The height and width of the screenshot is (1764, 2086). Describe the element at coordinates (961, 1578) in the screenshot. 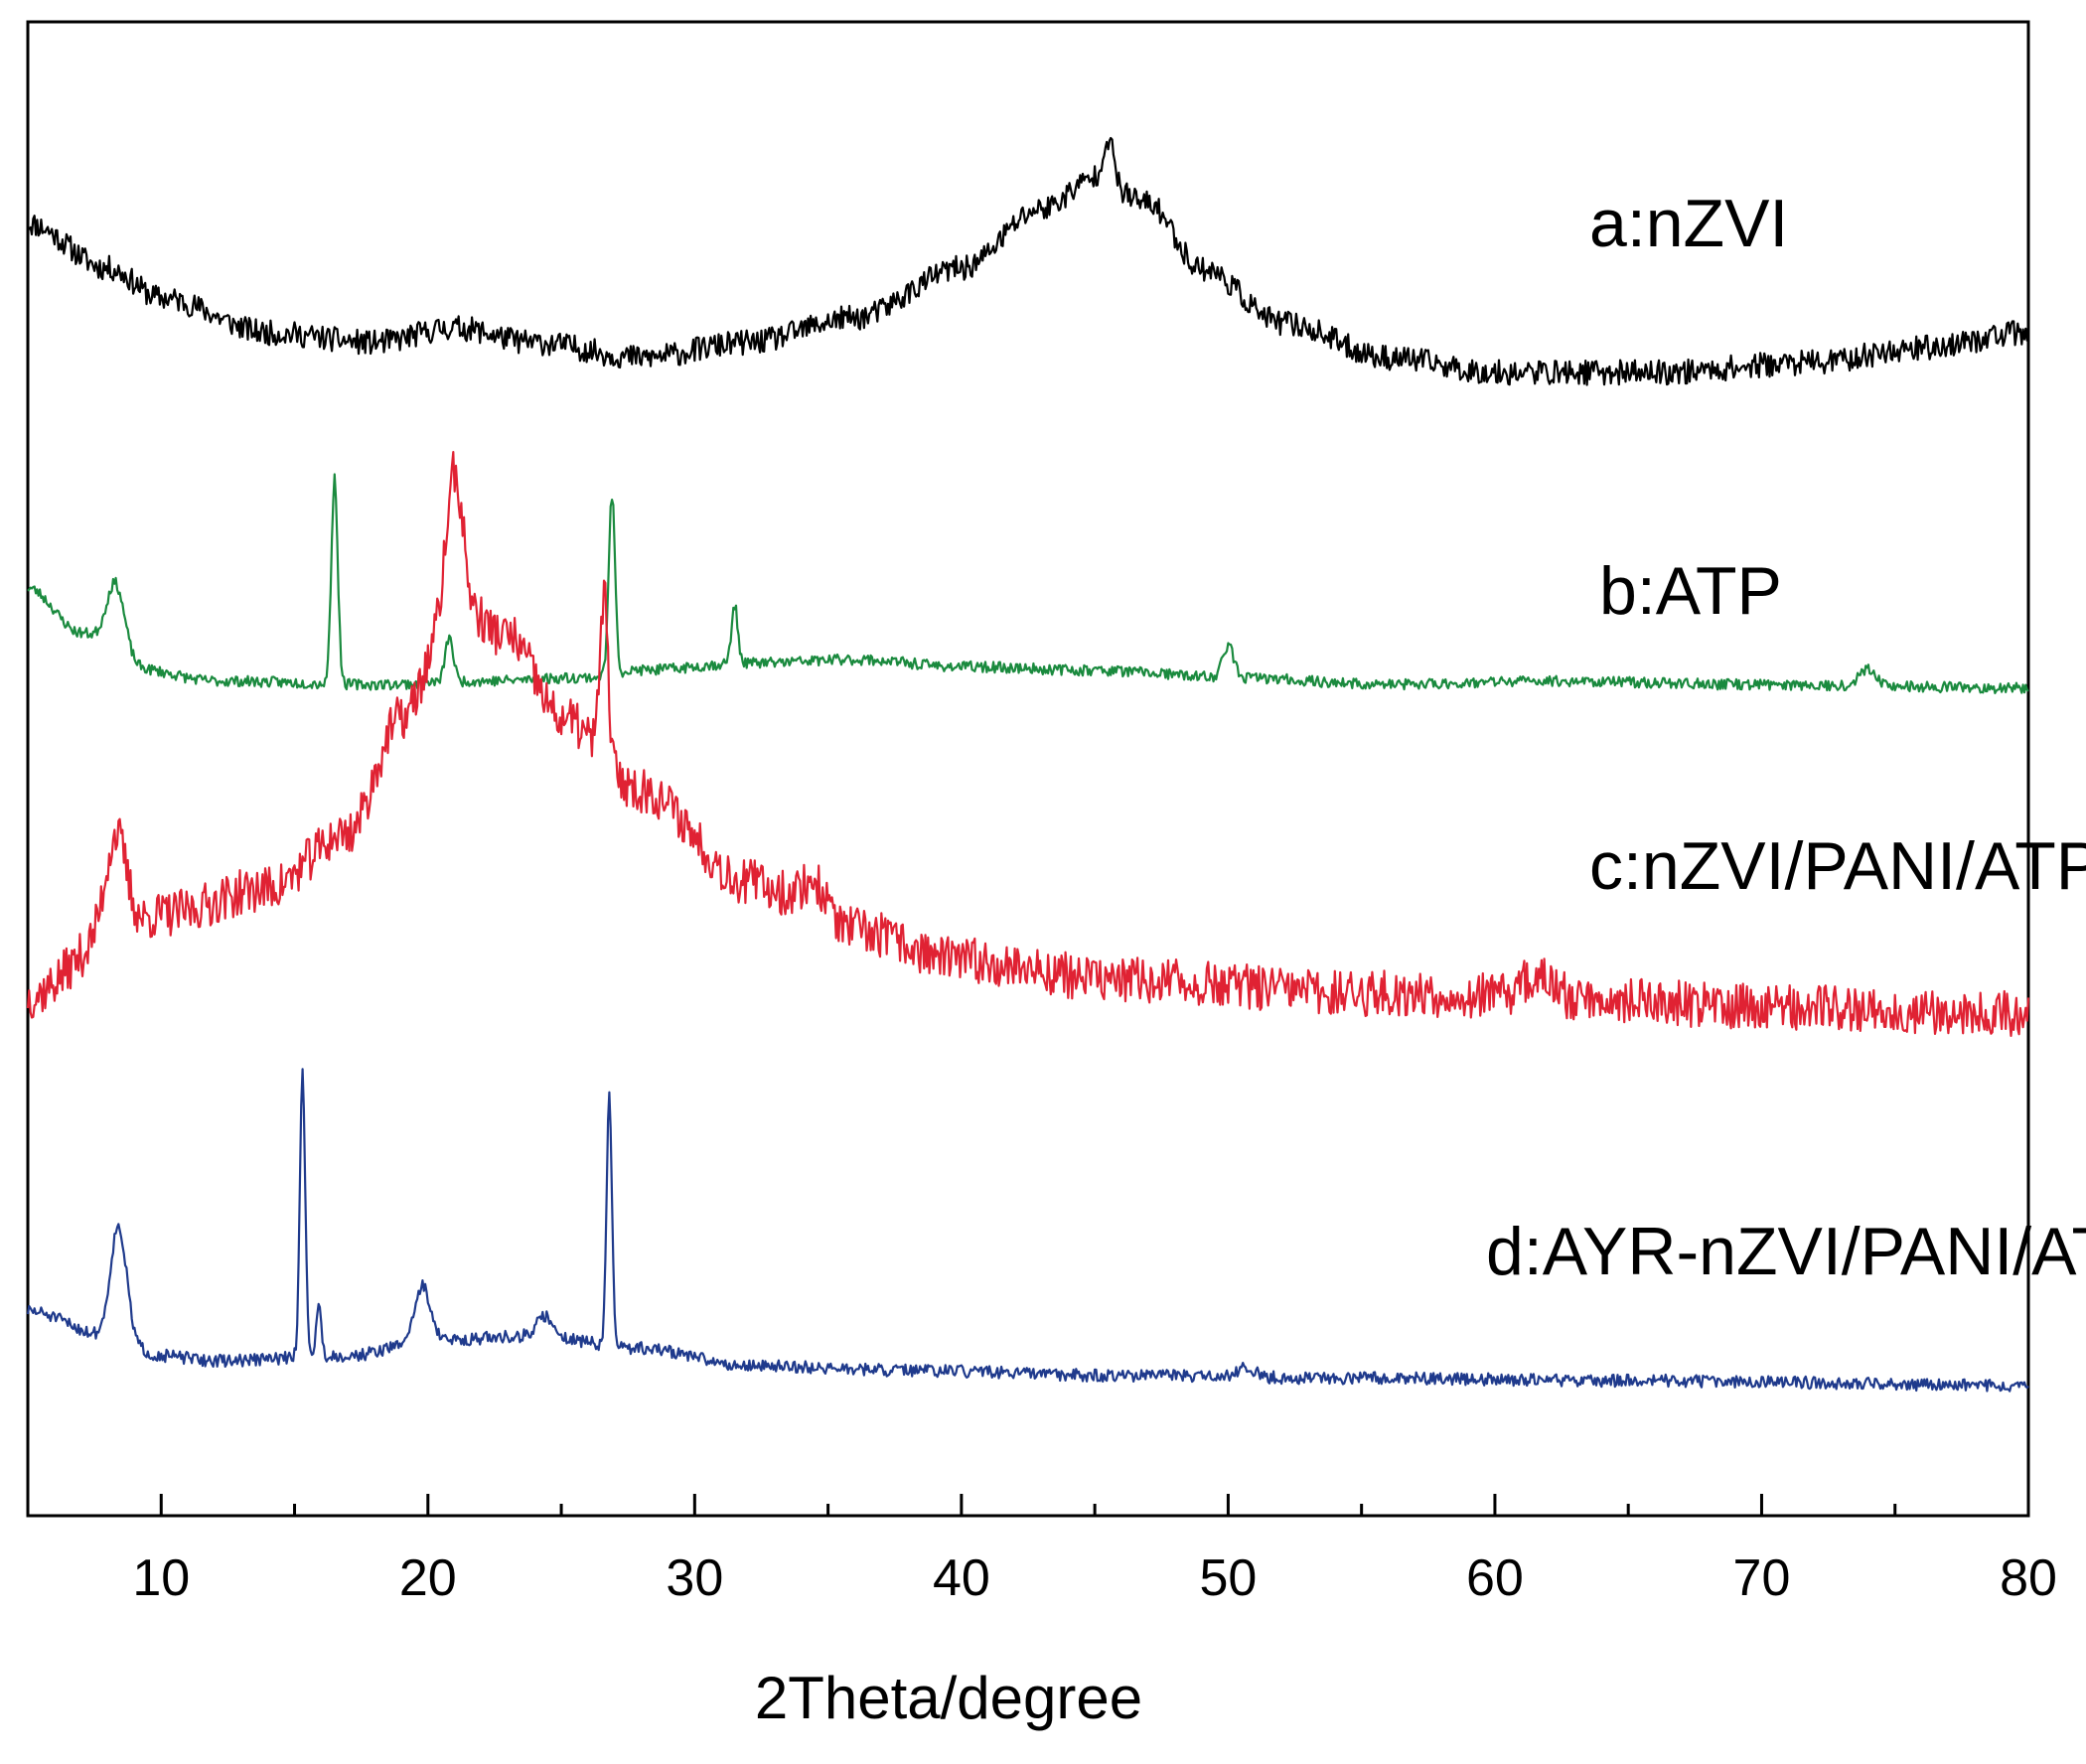

I see `x-tick-label: 40` at that location.